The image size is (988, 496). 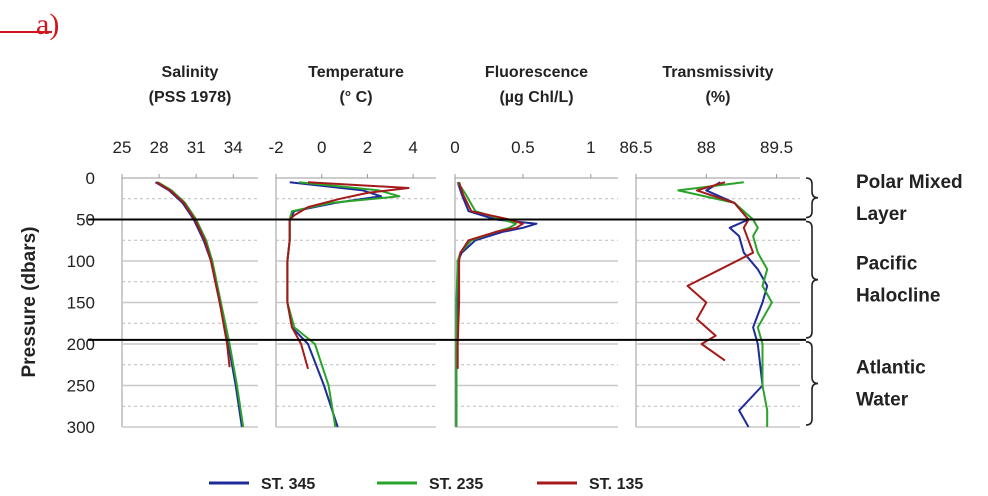 What do you see at coordinates (81, 427) in the screenshot?
I see `y-tick-label: 300` at bounding box center [81, 427].